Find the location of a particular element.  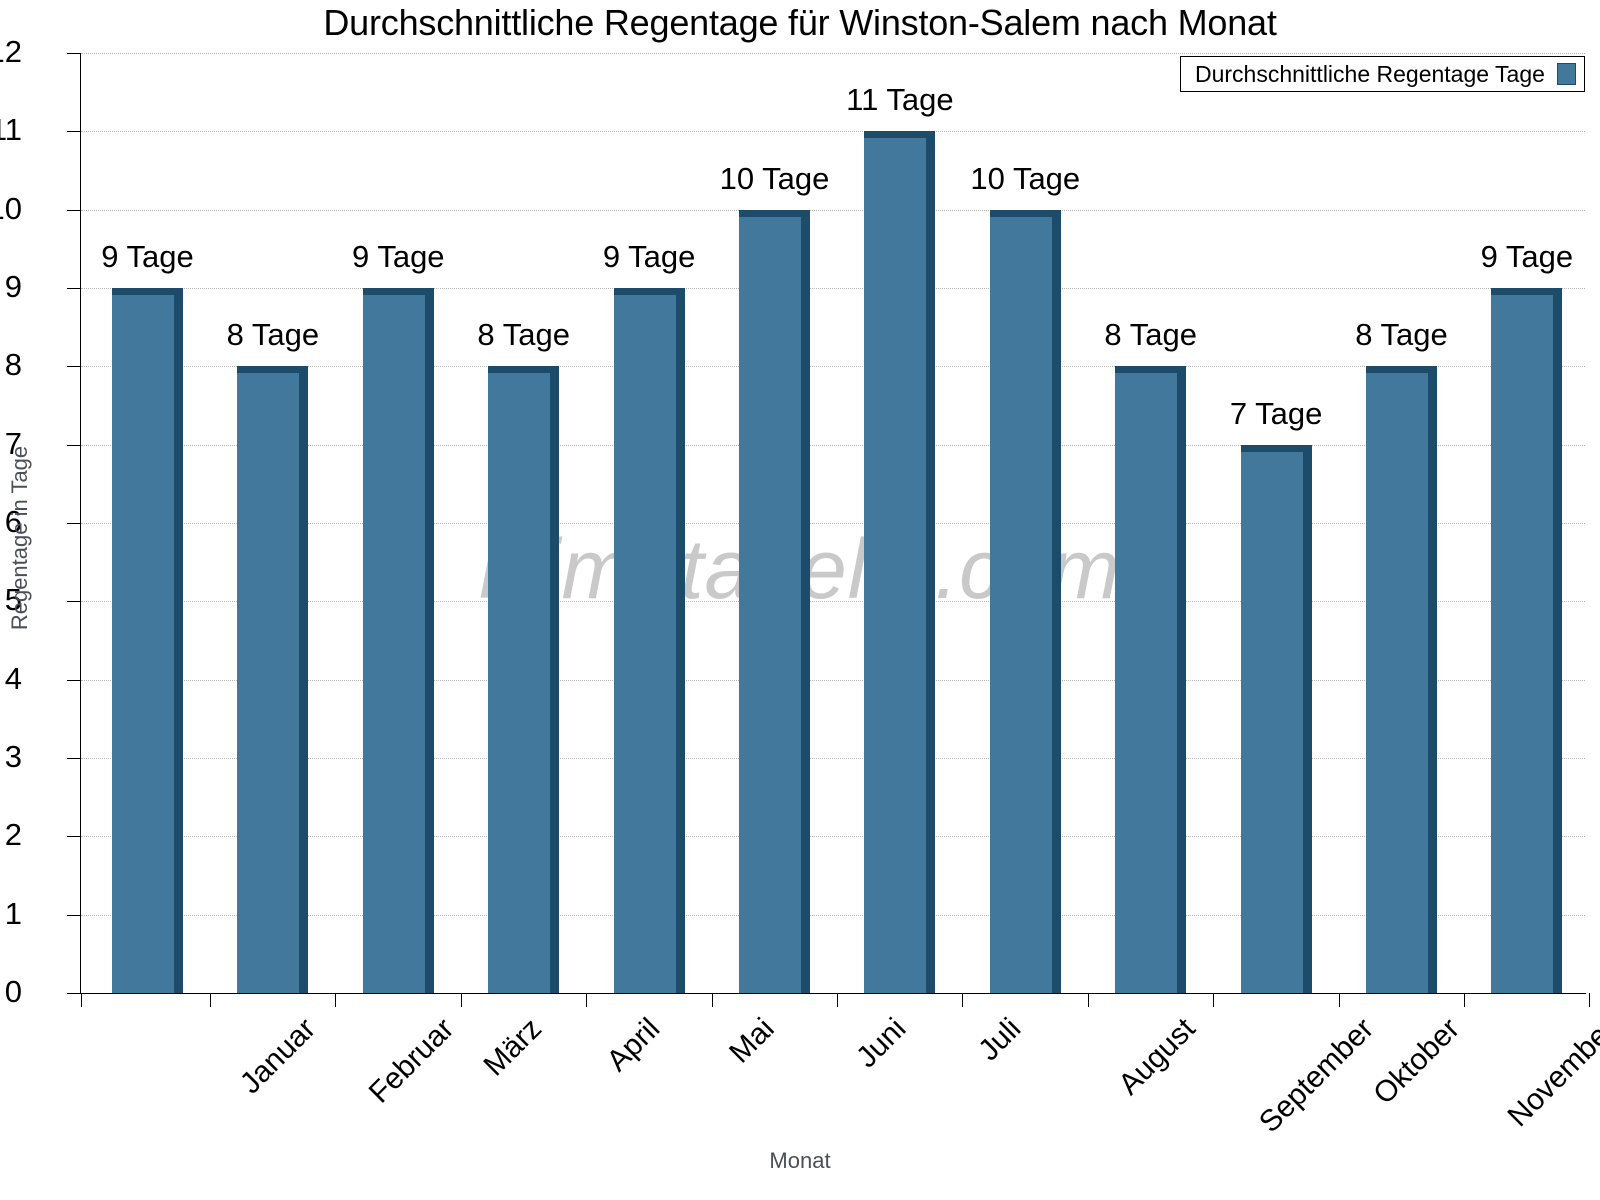

legend-label: Durchschnittliche Regentage Tage is located at coordinates (1370, 73).